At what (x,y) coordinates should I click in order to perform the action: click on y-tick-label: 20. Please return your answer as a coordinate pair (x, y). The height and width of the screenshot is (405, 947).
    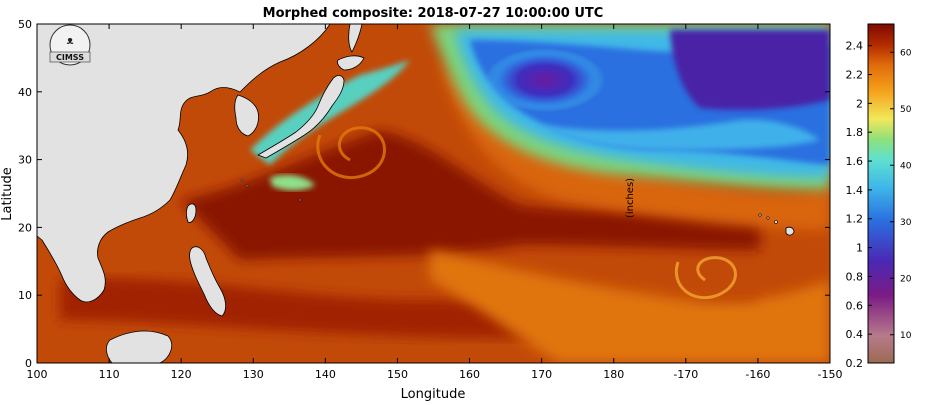
    Looking at the image, I should click on (25, 227).